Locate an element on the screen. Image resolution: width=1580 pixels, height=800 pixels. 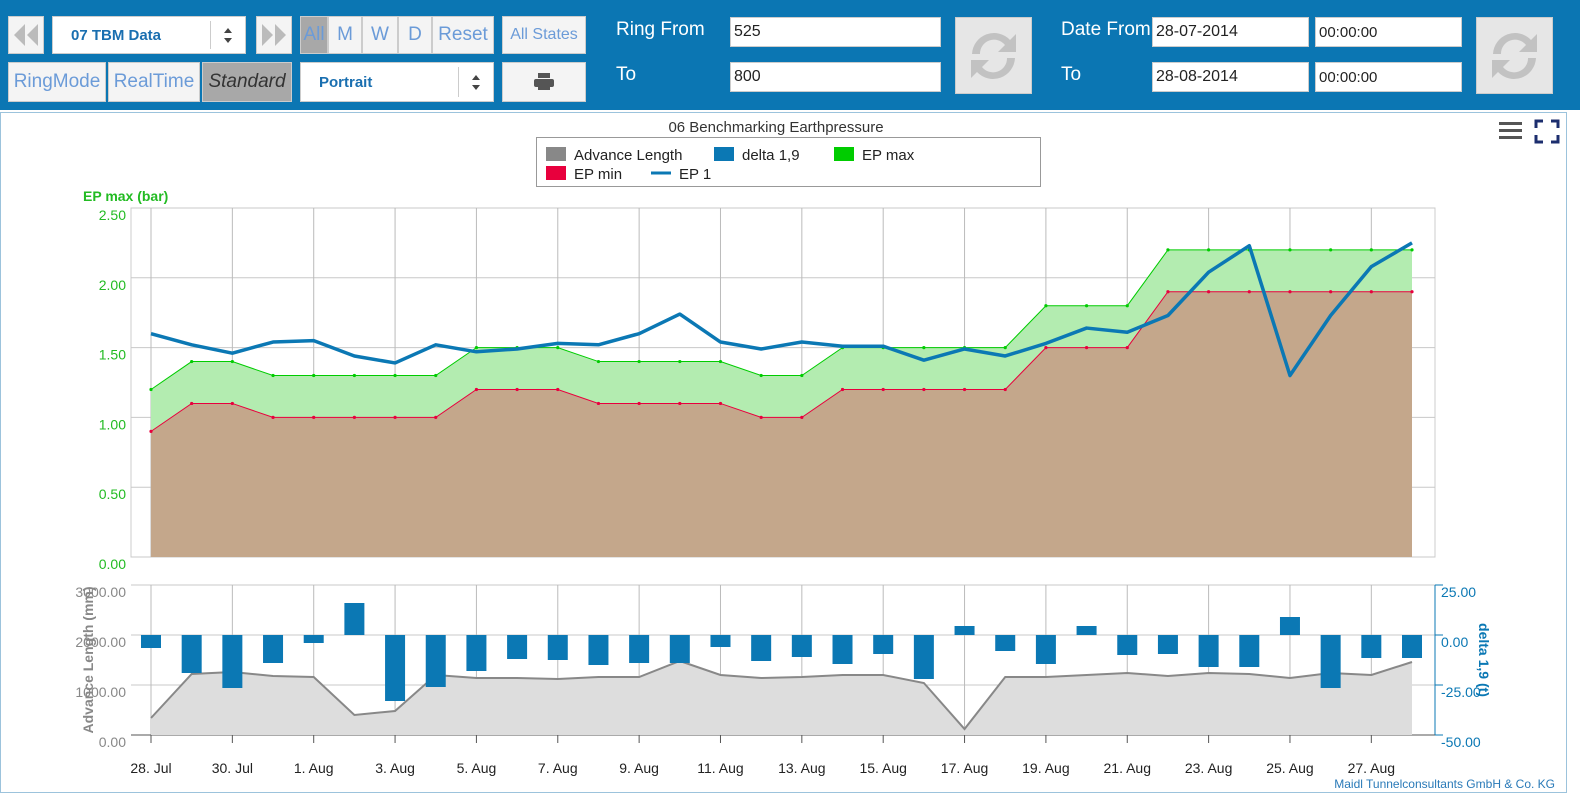
select-text: Portrait is located at coordinates (345, 82).